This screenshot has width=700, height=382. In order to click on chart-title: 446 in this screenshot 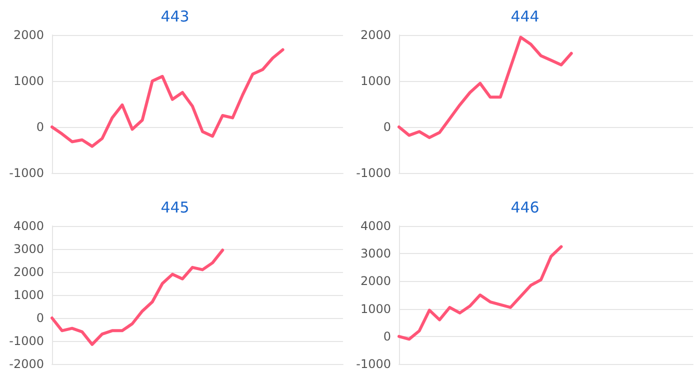, I will do `click(525, 207)`.